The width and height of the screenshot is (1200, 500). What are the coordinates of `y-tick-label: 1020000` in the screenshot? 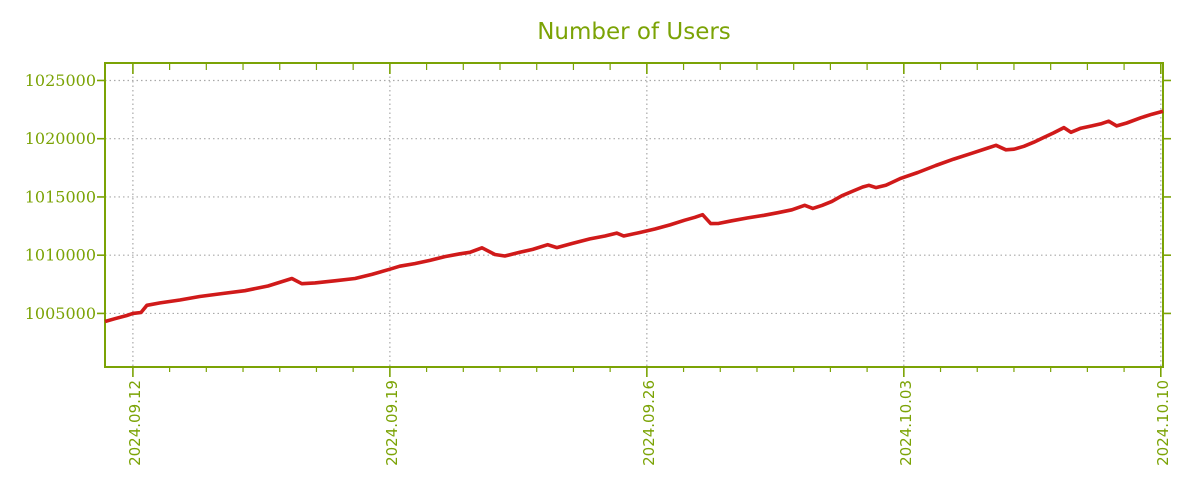 It's located at (60, 138).